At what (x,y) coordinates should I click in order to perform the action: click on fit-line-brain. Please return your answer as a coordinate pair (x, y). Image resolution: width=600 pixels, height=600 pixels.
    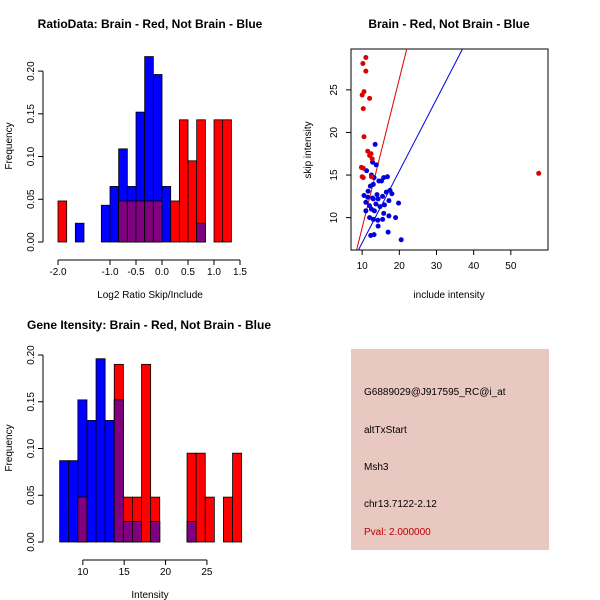
    Looking at the image, I should click on (382, 149).